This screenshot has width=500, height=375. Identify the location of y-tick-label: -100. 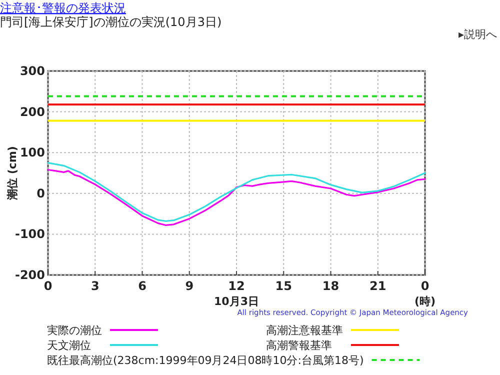
(29, 234).